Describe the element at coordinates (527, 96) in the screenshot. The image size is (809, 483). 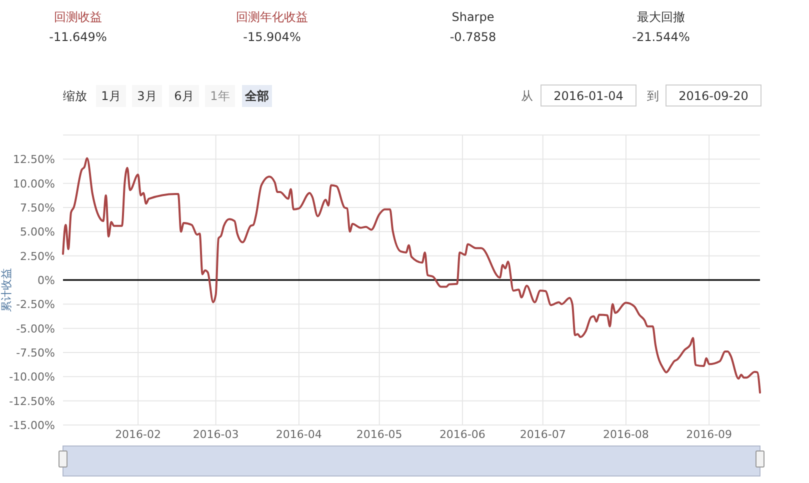
I see `text: 从` at that location.